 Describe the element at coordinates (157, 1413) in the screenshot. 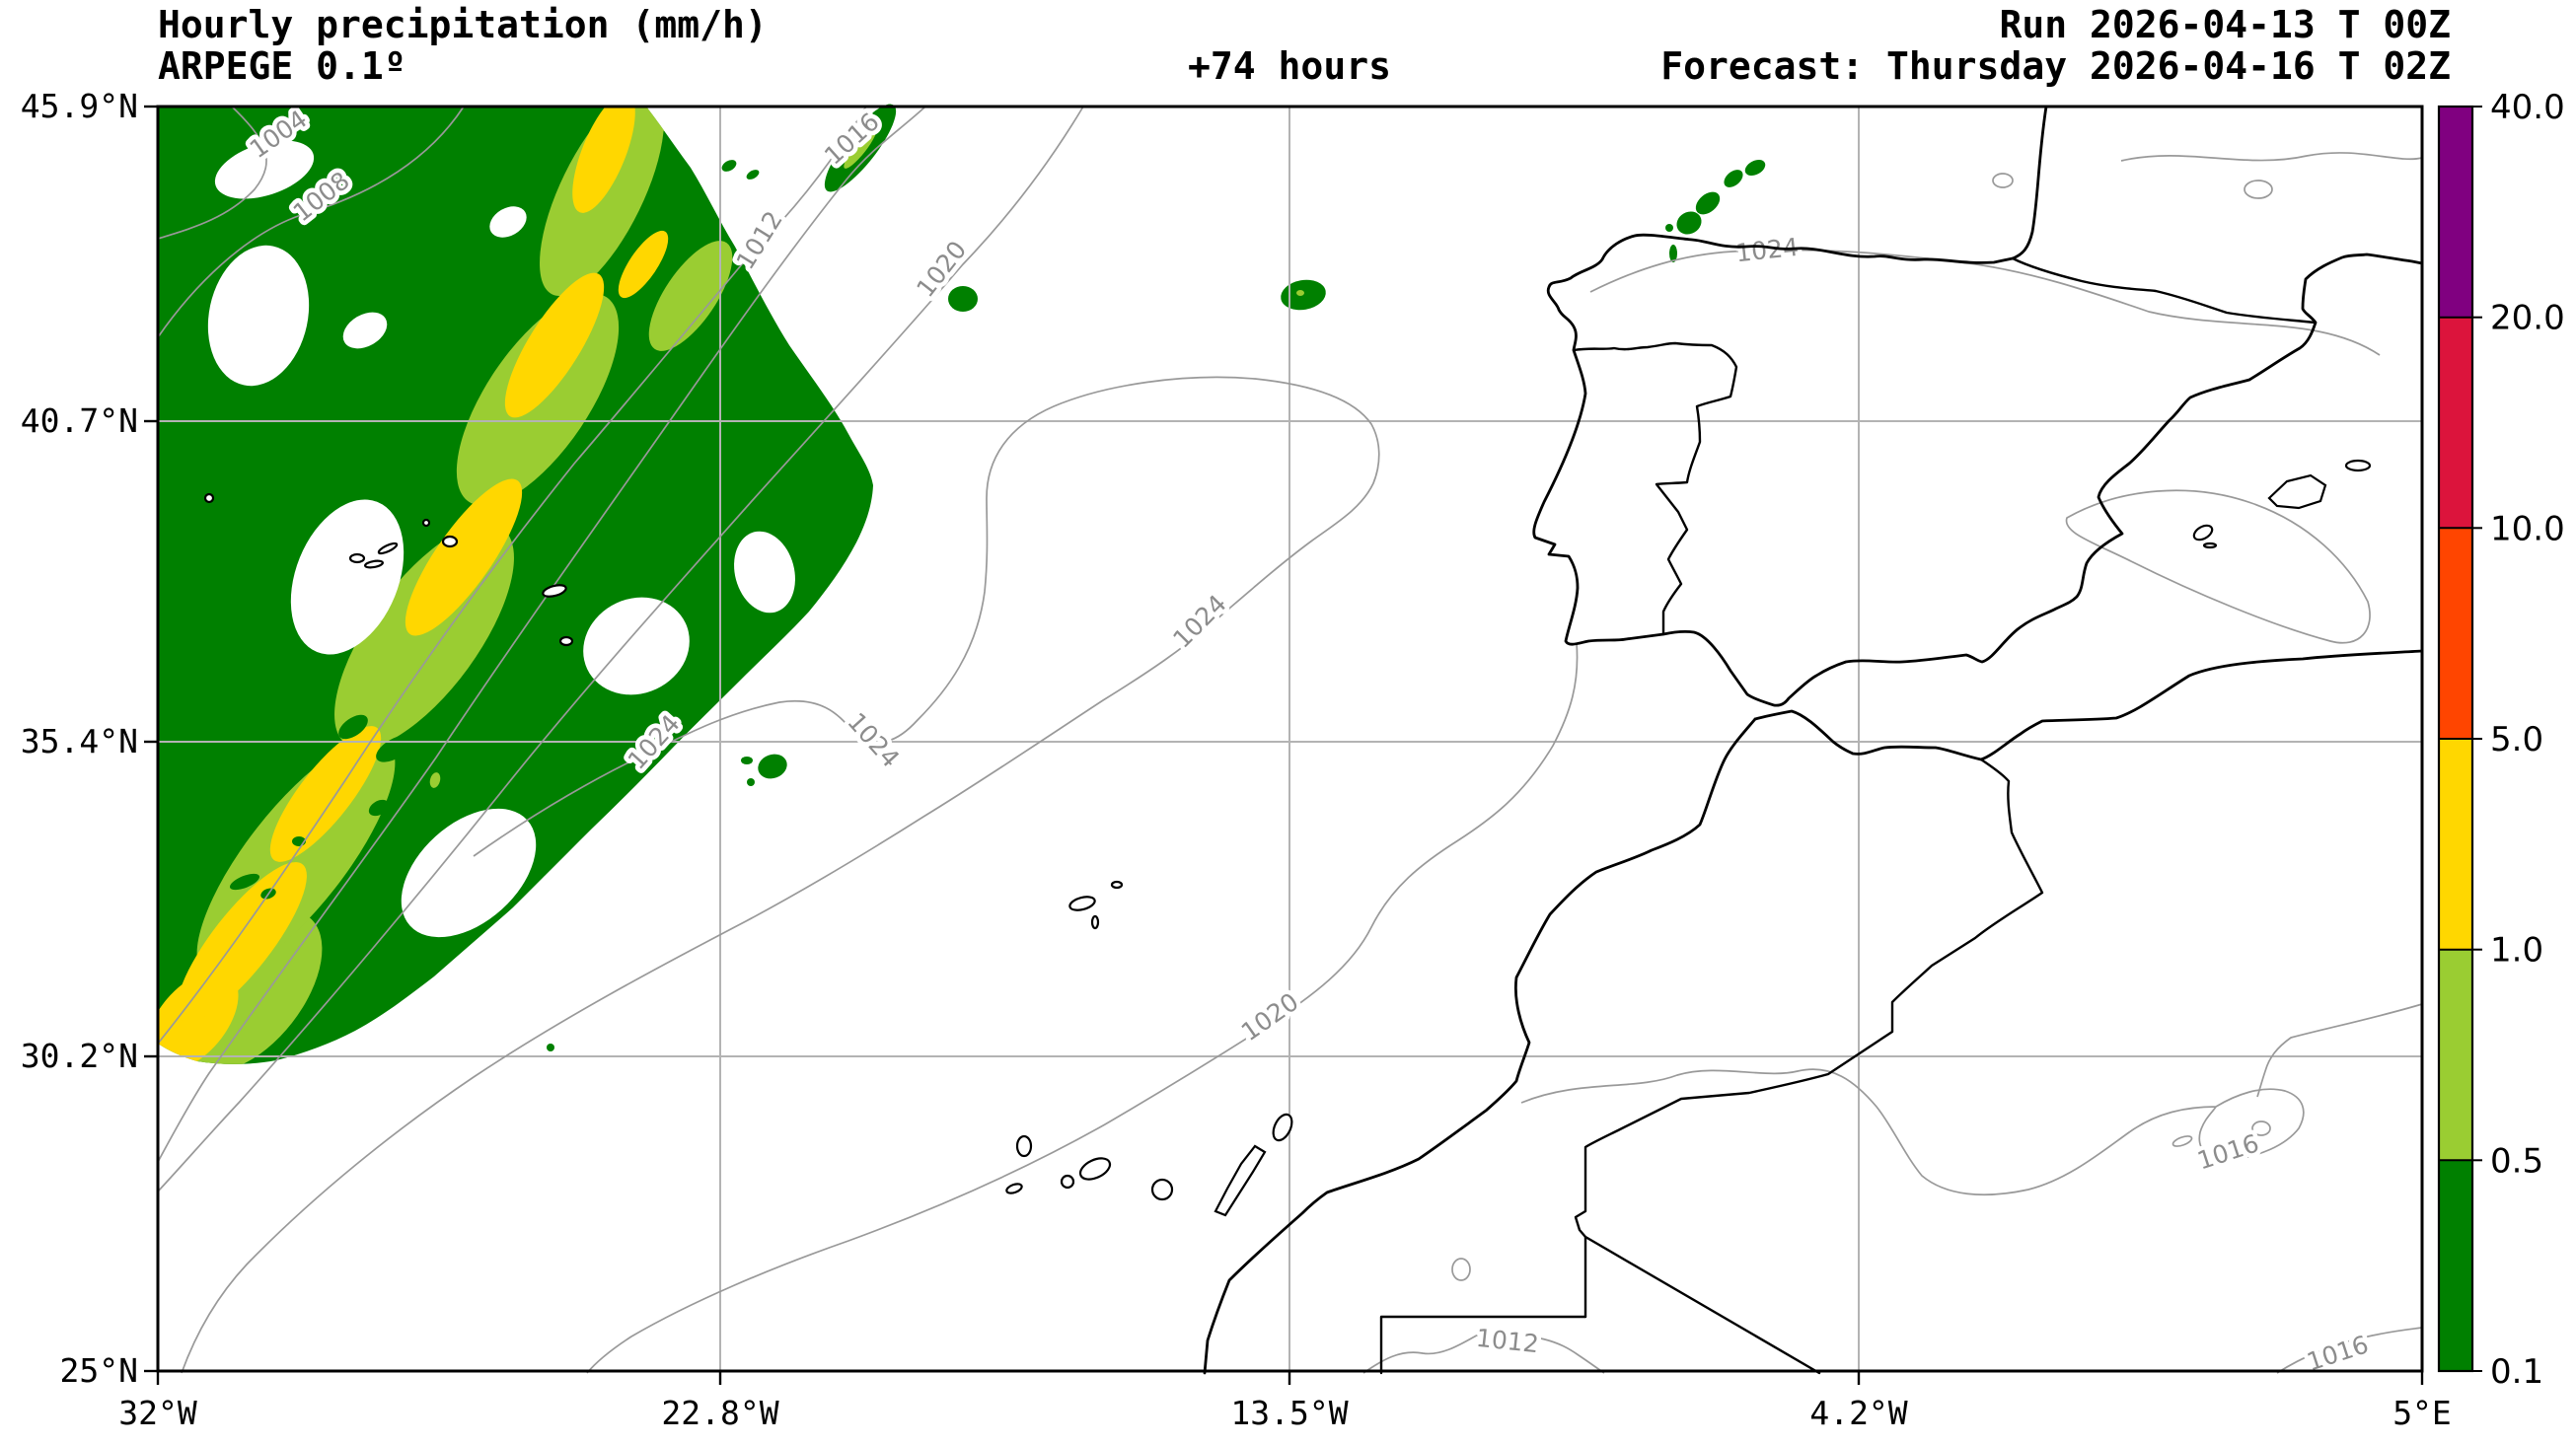

I see `lon-tick-label: 32°W` at that location.